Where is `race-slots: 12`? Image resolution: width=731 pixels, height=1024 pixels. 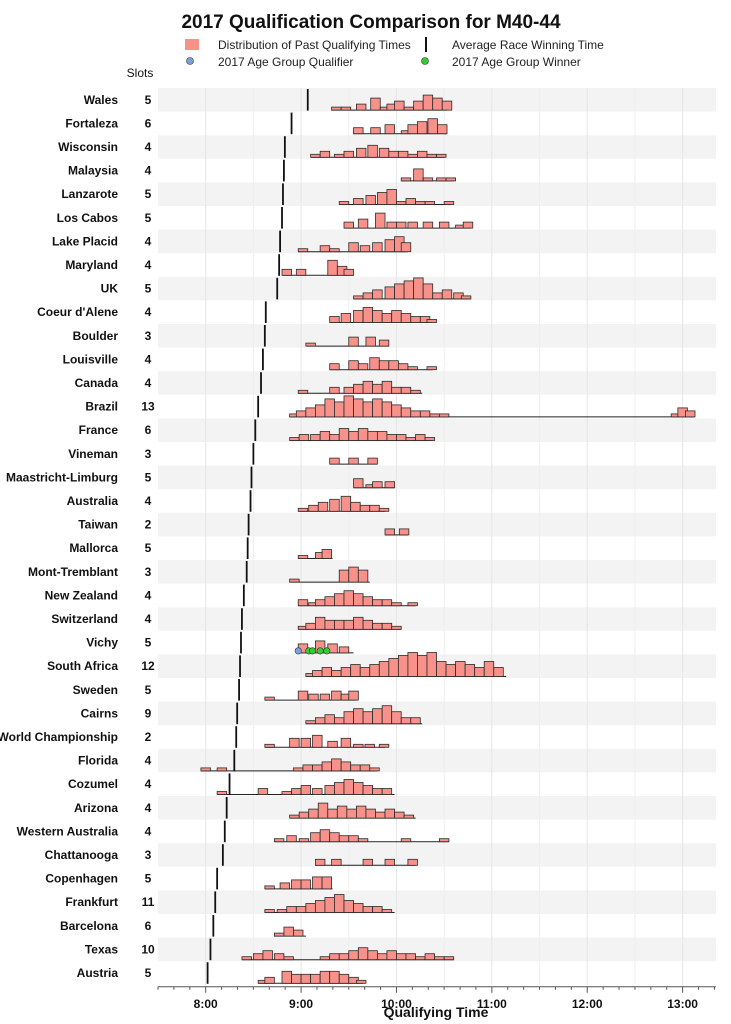 race-slots: 12 is located at coordinates (148, 666).